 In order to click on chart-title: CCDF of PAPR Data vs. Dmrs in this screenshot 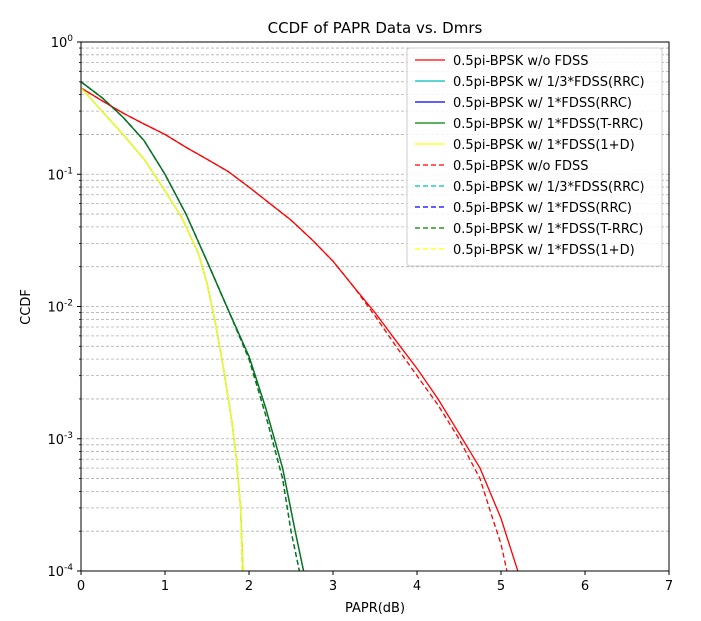, I will do `click(375, 28)`.